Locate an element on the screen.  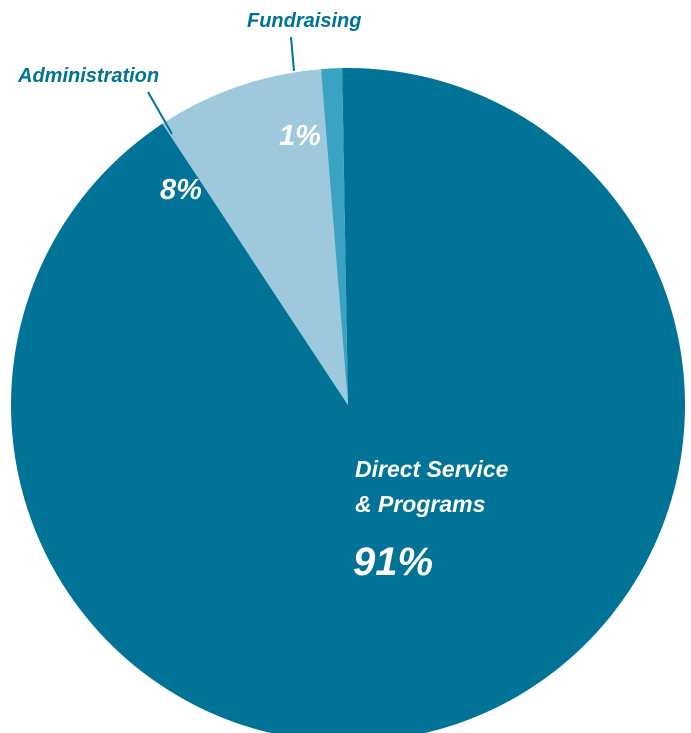
leader-line-administration is located at coordinates (160, 113).